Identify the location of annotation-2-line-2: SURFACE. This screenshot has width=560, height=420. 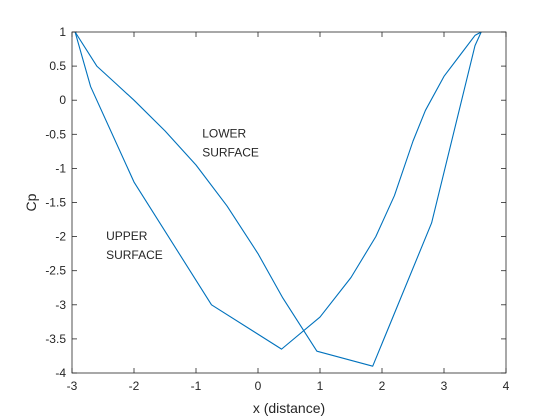
(134, 255).